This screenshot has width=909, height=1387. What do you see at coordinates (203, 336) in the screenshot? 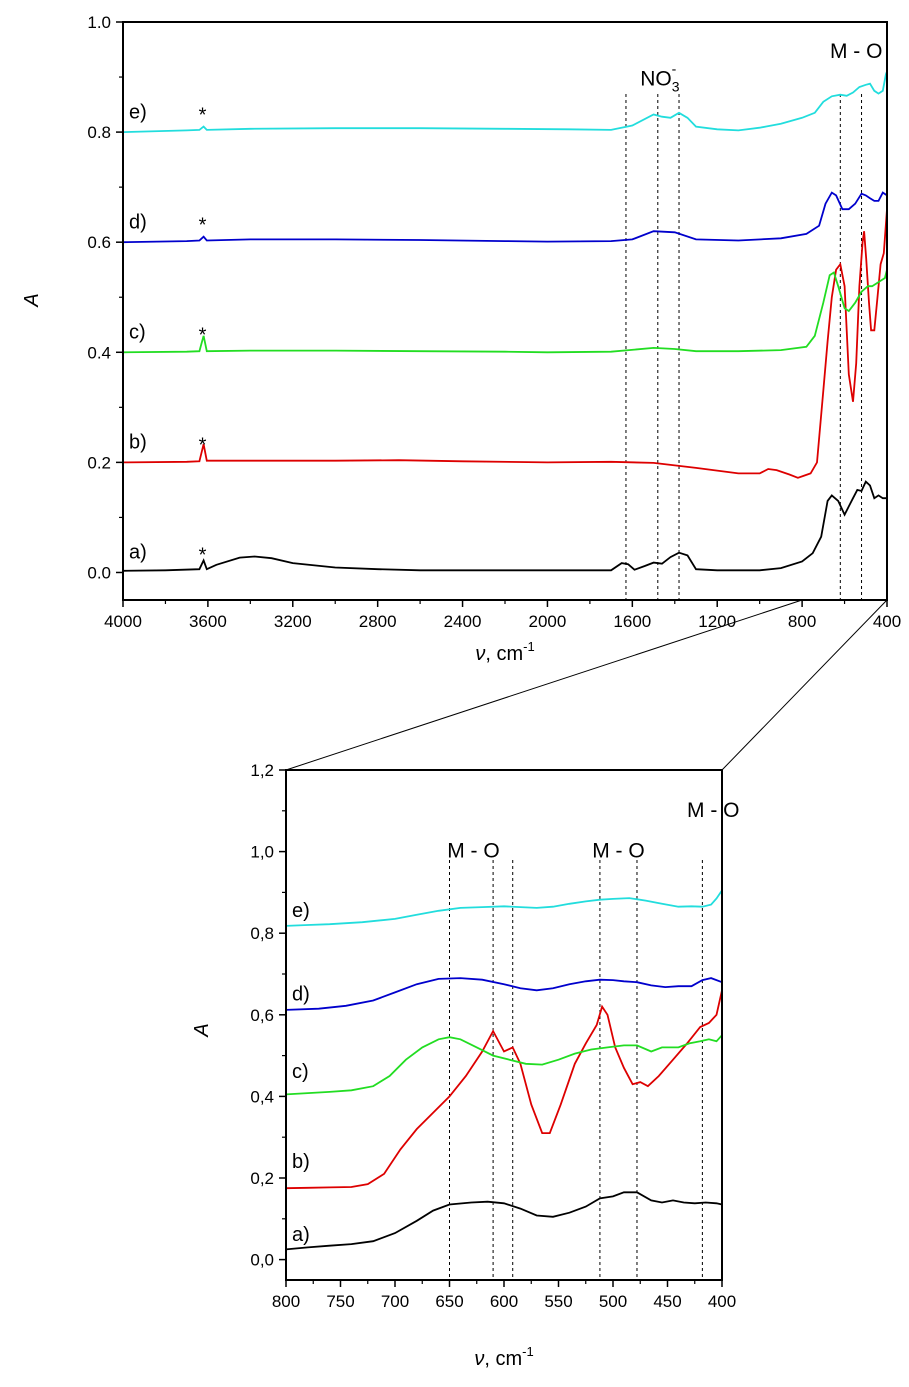
I see `series-2-asterisk: *` at bounding box center [203, 336].